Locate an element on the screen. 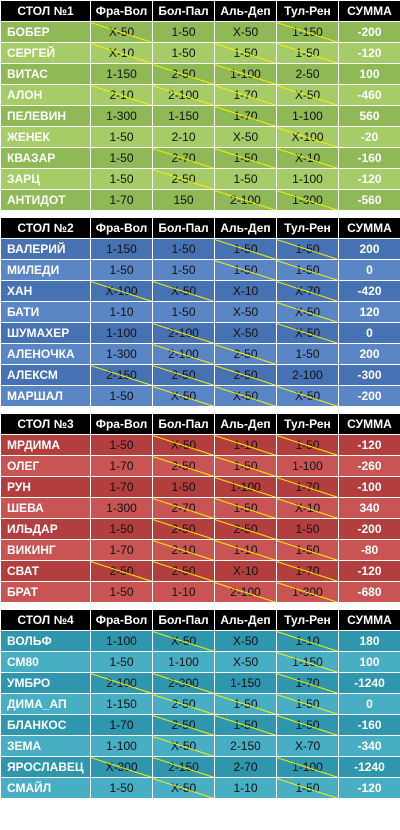 This screenshot has height=830, width=400. table-title: СТОЛ №4 is located at coordinates (45, 620).